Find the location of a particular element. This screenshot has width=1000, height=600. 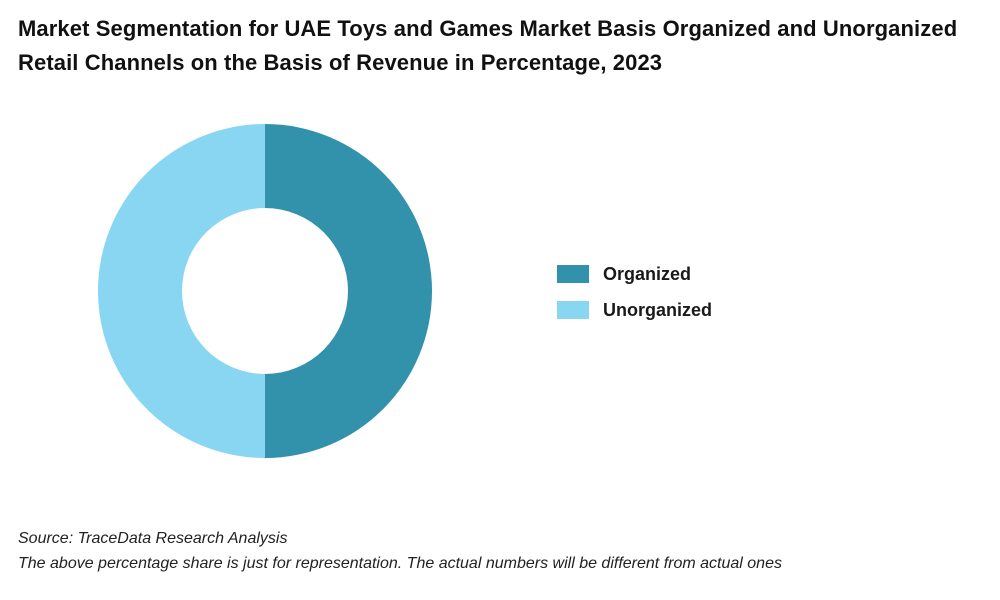

legend-item-organized: Organized is located at coordinates (634, 274).